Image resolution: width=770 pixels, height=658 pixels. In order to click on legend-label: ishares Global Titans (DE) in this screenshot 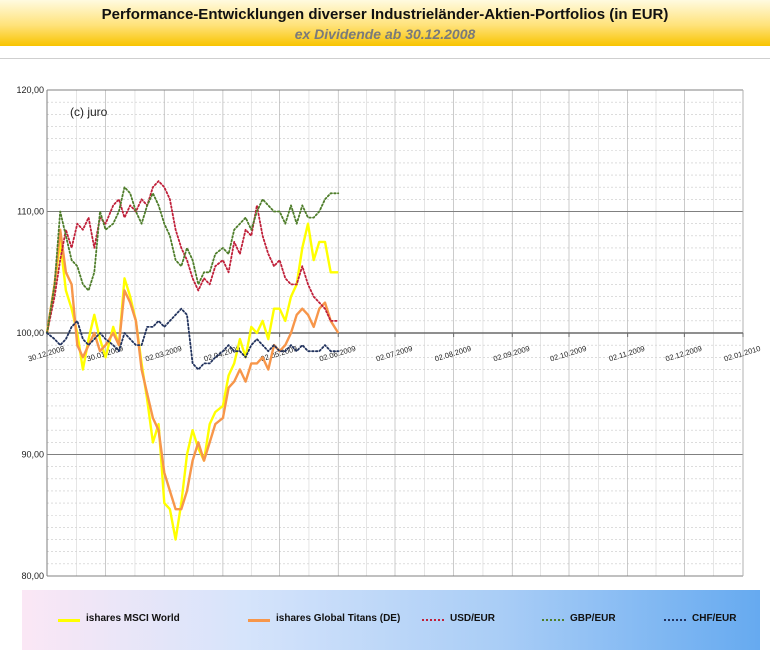, I will do `click(338, 618)`.